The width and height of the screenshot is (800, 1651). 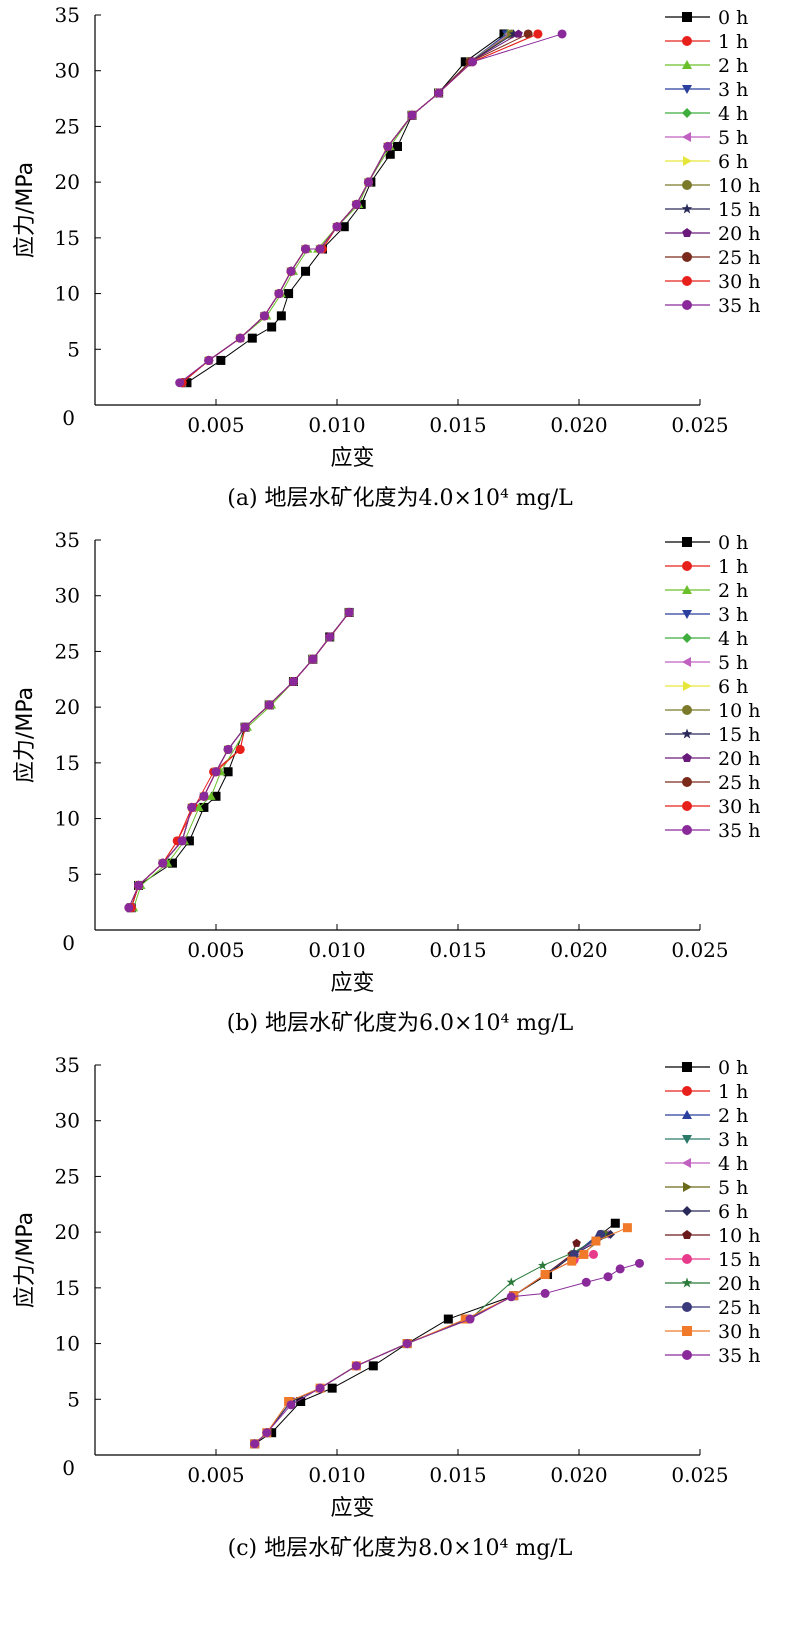 What do you see at coordinates (712, 210) in the screenshot?
I see `legend-item: 15 h` at bounding box center [712, 210].